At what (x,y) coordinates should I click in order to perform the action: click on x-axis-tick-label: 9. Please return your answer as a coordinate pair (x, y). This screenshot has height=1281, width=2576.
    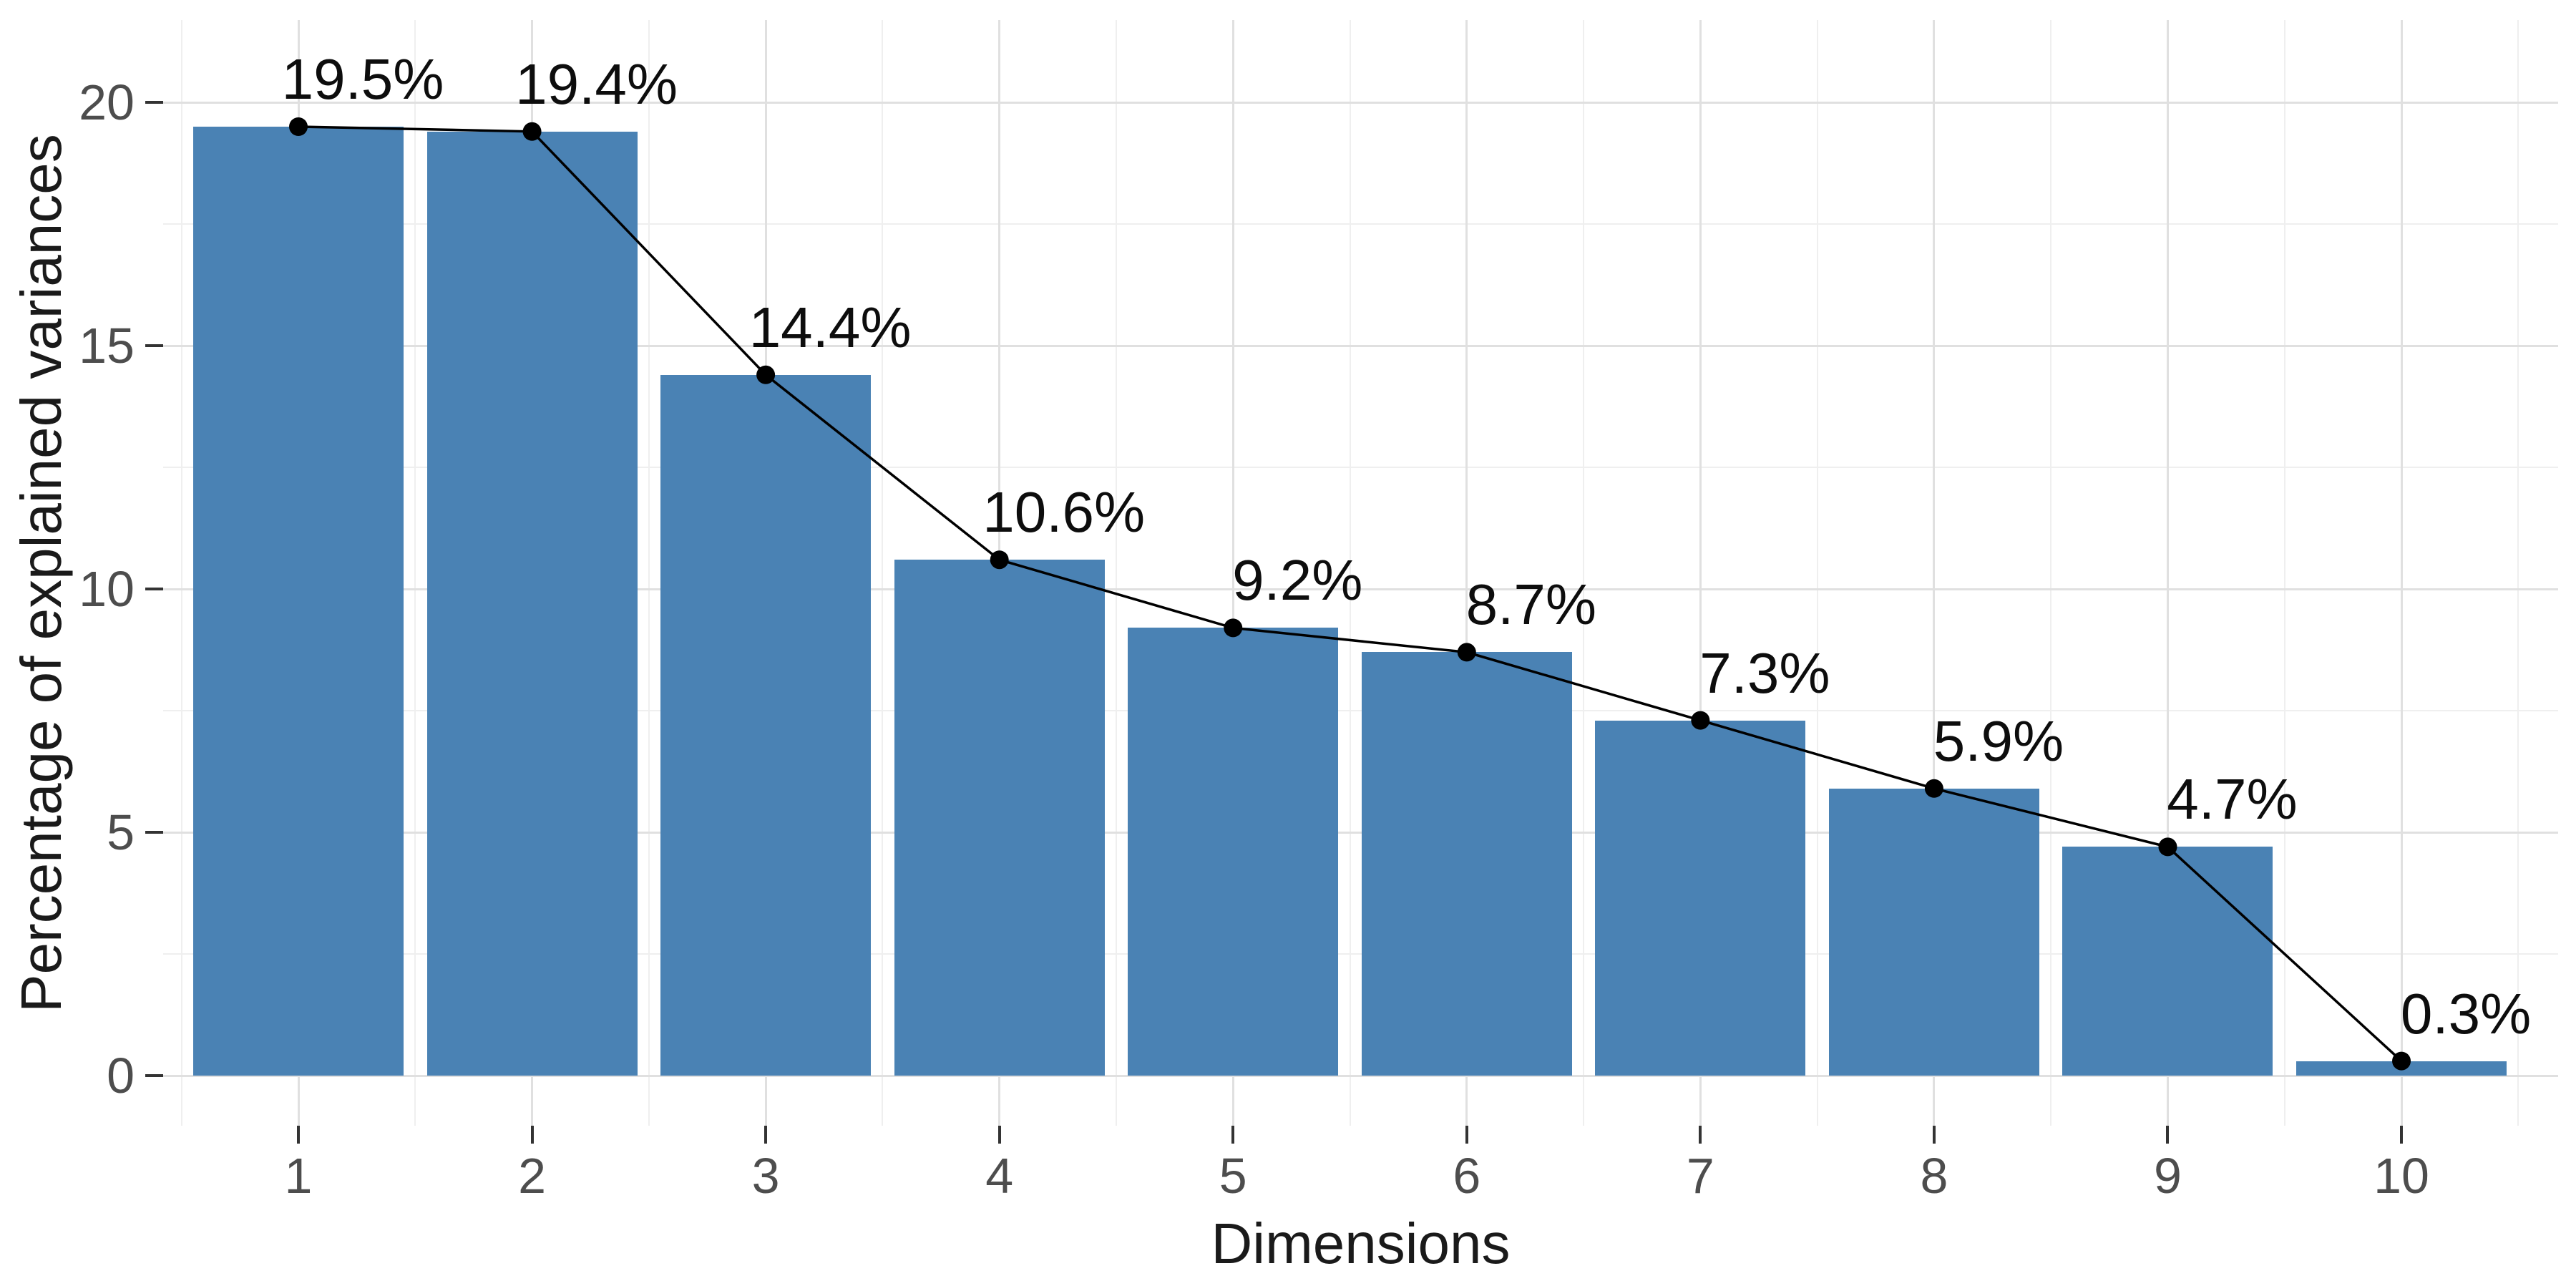
    Looking at the image, I should click on (2168, 1176).